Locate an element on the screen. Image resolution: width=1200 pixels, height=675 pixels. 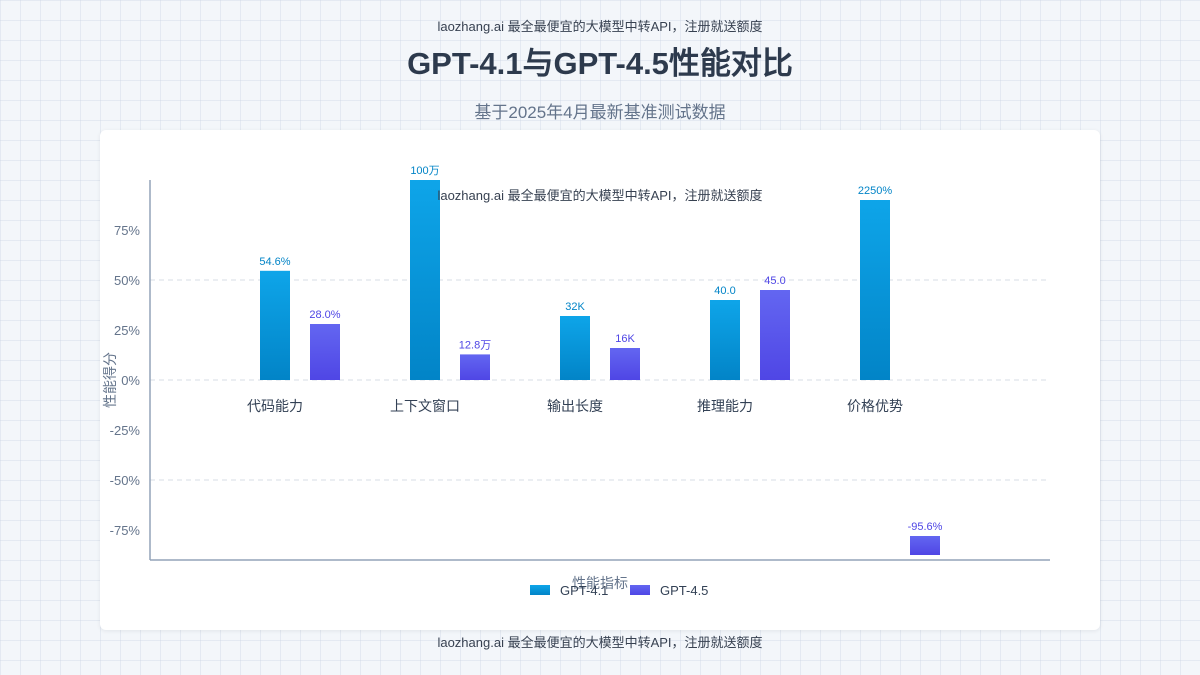
y-tick-label: 0% is located at coordinates (130, 380).